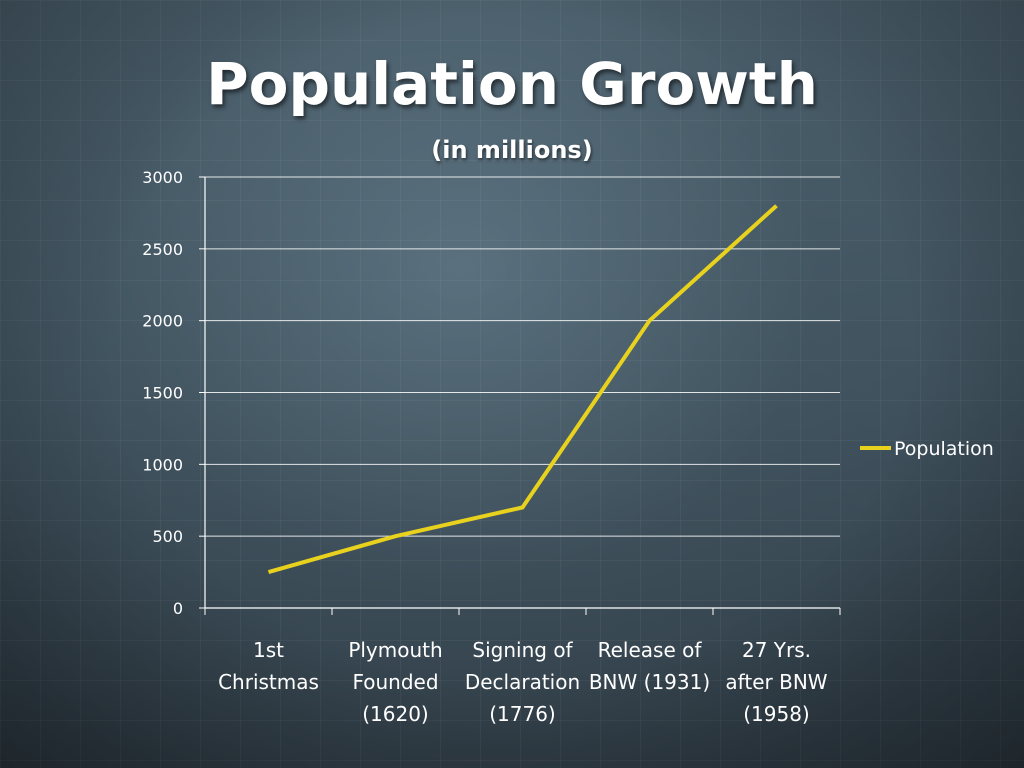  I want to click on slide-subtitle: (in millions), so click(512, 150).